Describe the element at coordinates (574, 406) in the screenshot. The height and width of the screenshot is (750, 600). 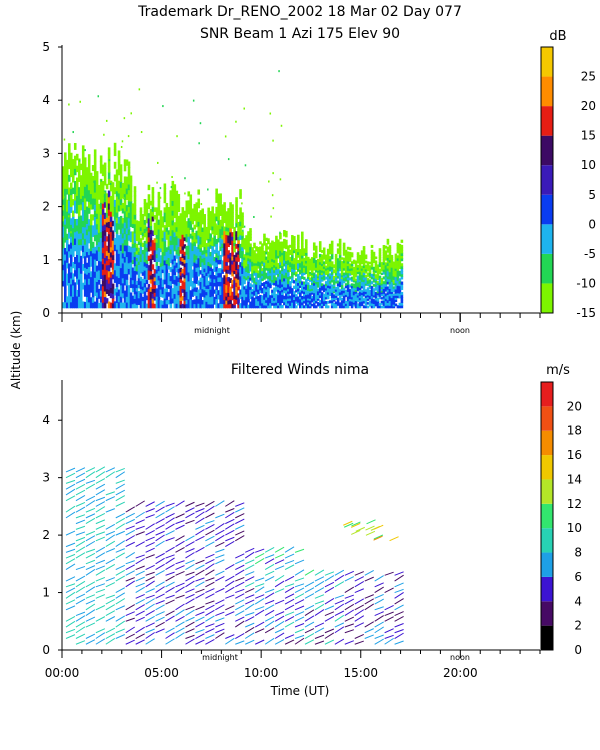
I see `winds-colorbar-label: 20` at that location.